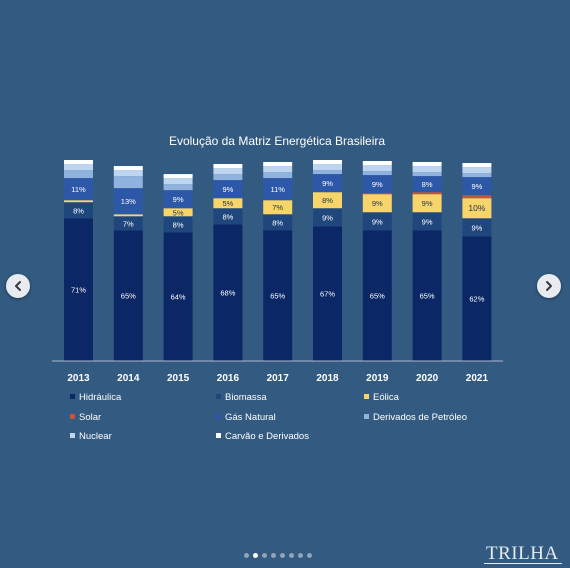  I want to click on bar-segment-hidr-ulica-2019, so click(377, 295).